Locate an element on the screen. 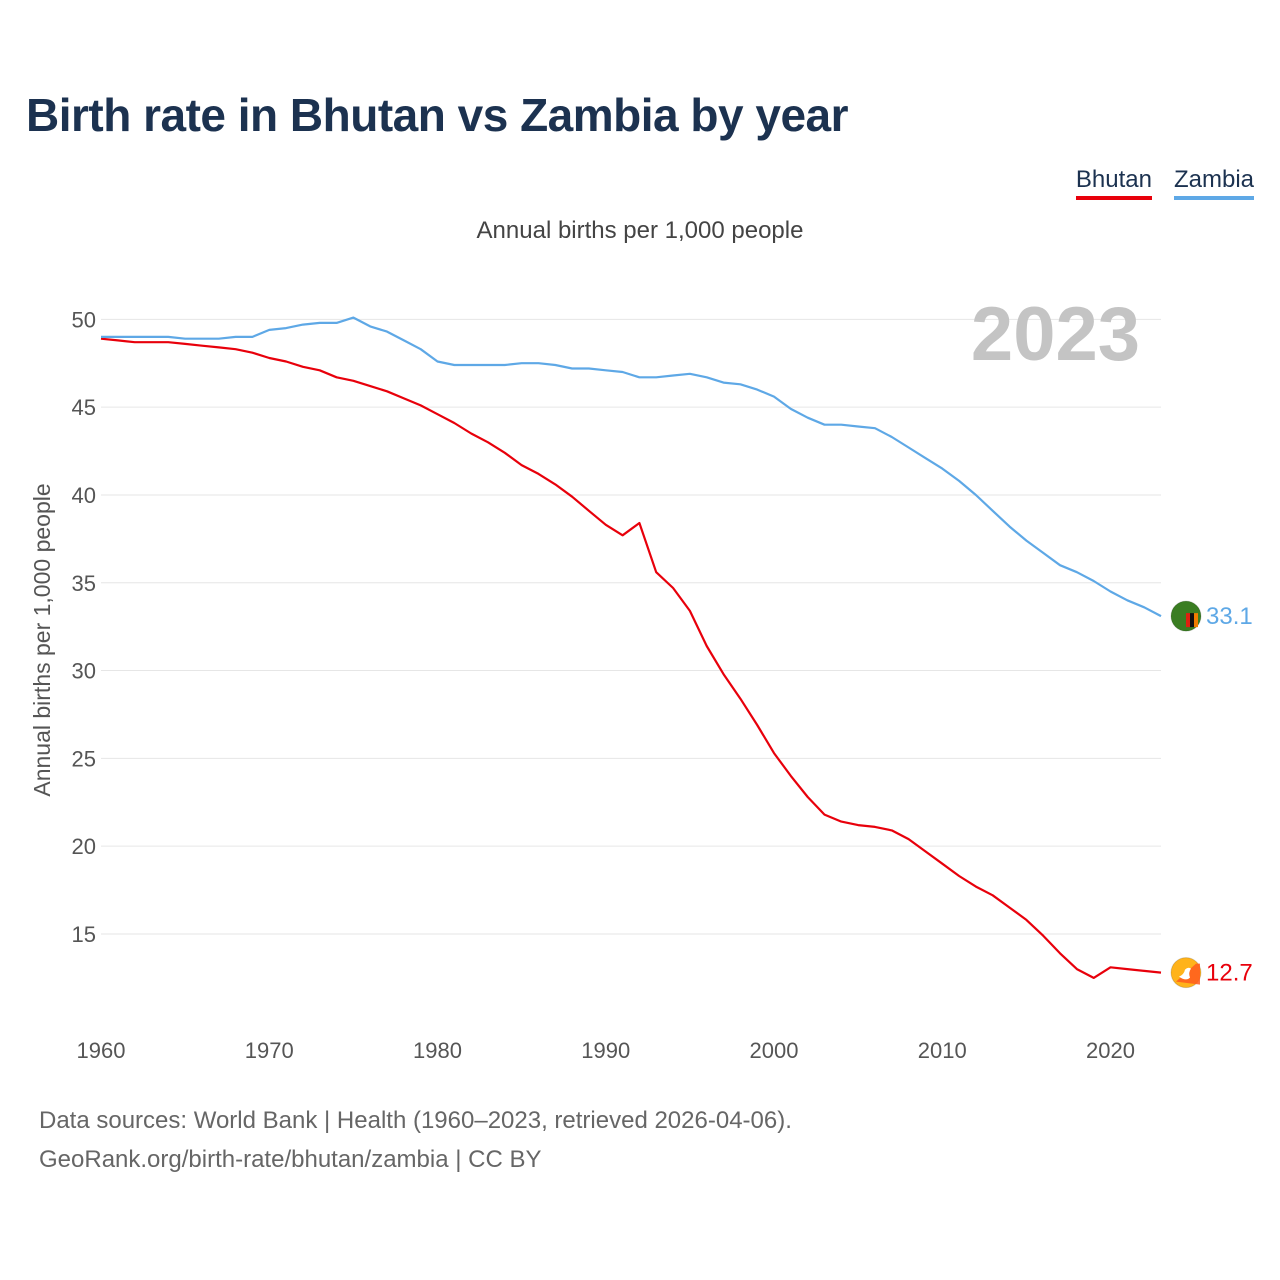 The height and width of the screenshot is (1280, 1280). year-label: 2023 is located at coordinates (1055, 334).